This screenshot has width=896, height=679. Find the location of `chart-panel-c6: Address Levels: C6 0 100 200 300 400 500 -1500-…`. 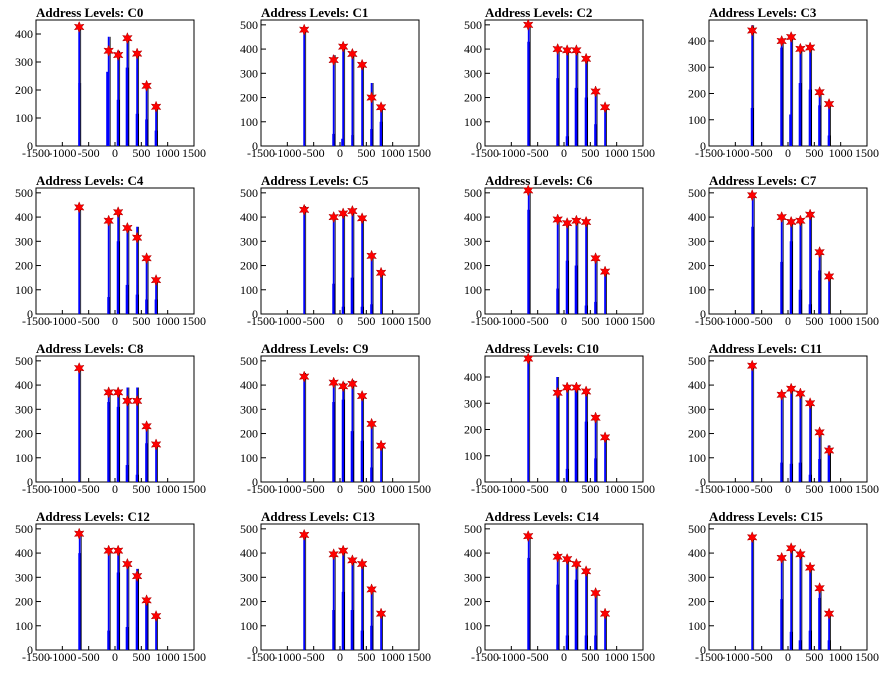

chart-panel-c6: Address Levels: C6 0 100 200 300 400 500 -1500-… is located at coordinates (563, 256).